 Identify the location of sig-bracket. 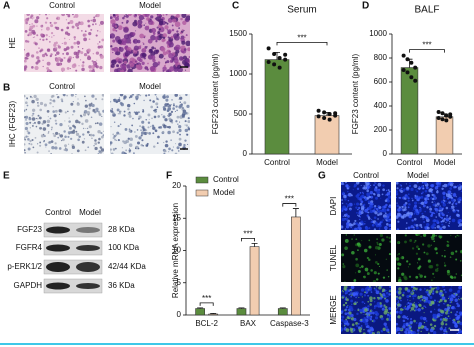
(302, 44).